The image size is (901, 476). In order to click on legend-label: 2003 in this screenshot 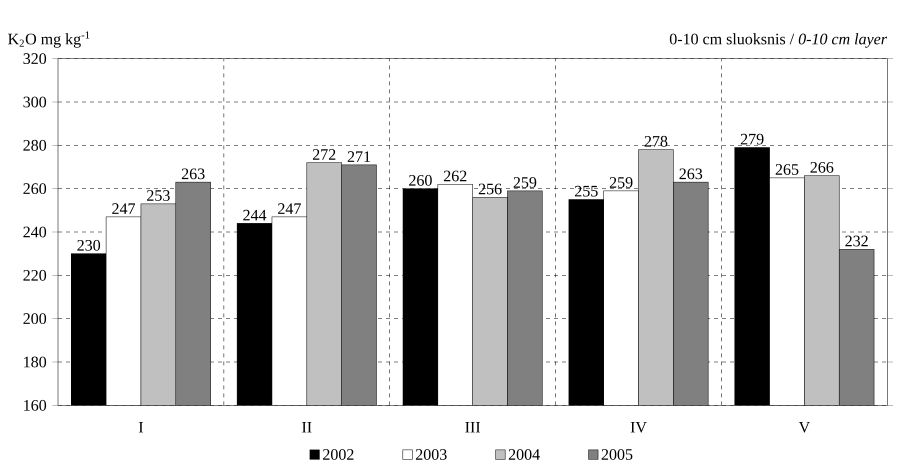, I will do `click(431, 454)`.